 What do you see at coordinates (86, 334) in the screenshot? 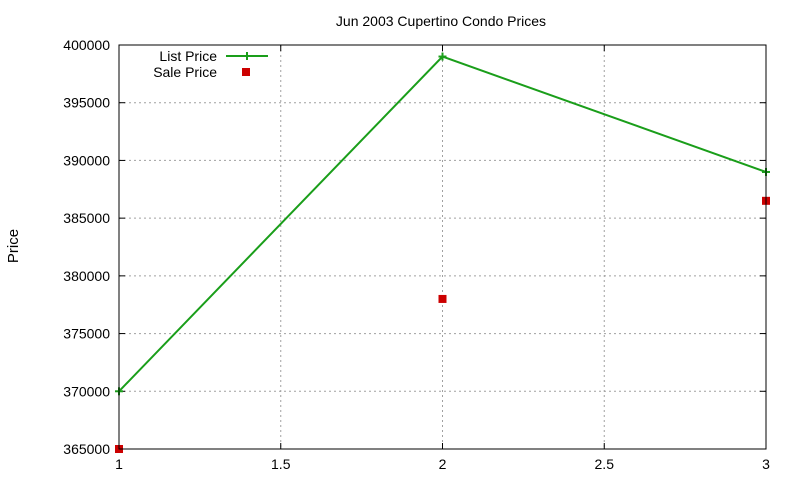
I see `y-tick-label: 375000` at bounding box center [86, 334].